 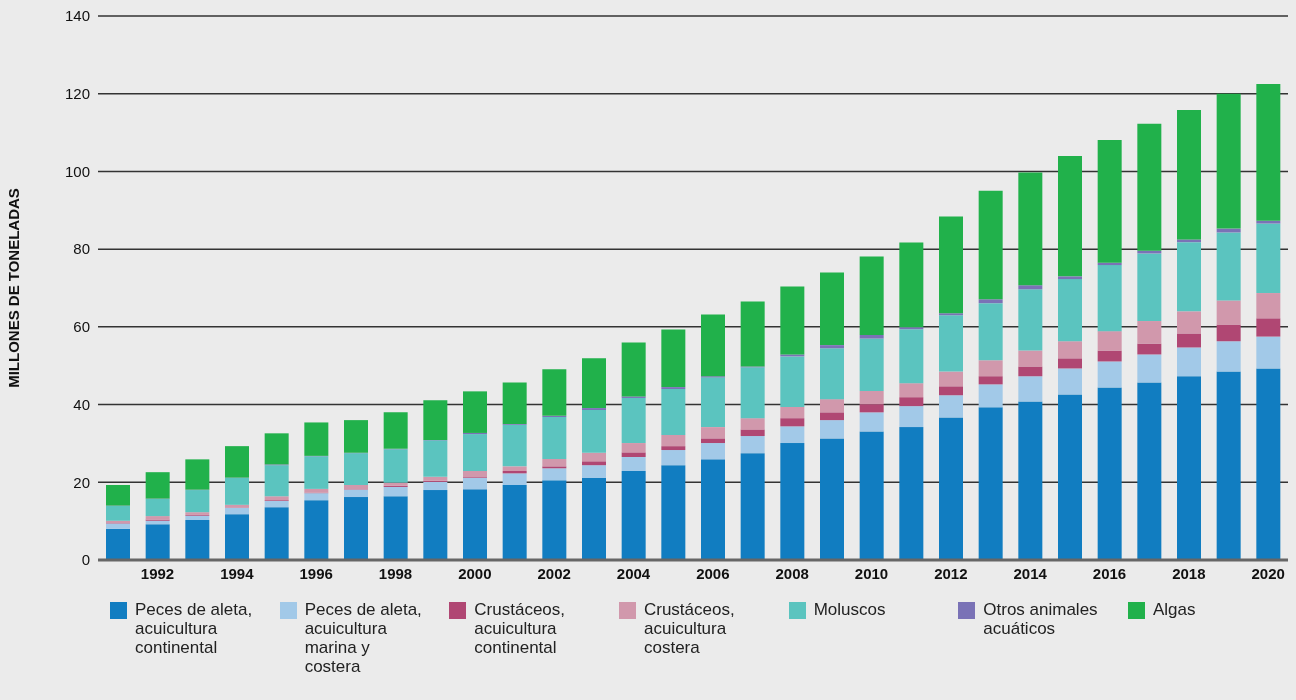 I want to click on y-tick-label: 0, so click(x=85, y=560).